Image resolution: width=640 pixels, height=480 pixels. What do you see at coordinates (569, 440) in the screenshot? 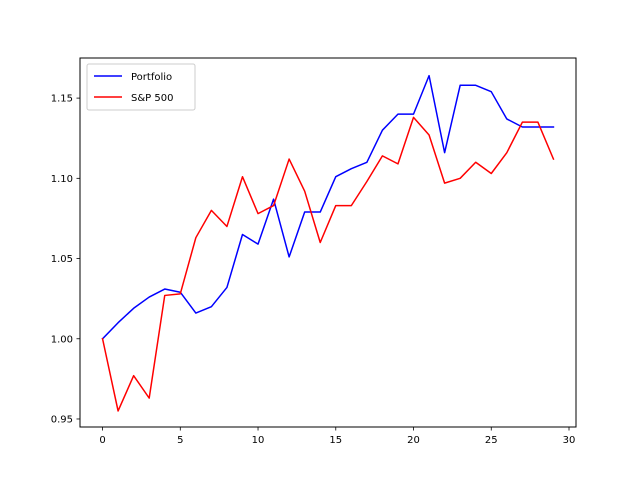
I see `x-tick-label: 30` at bounding box center [569, 440].